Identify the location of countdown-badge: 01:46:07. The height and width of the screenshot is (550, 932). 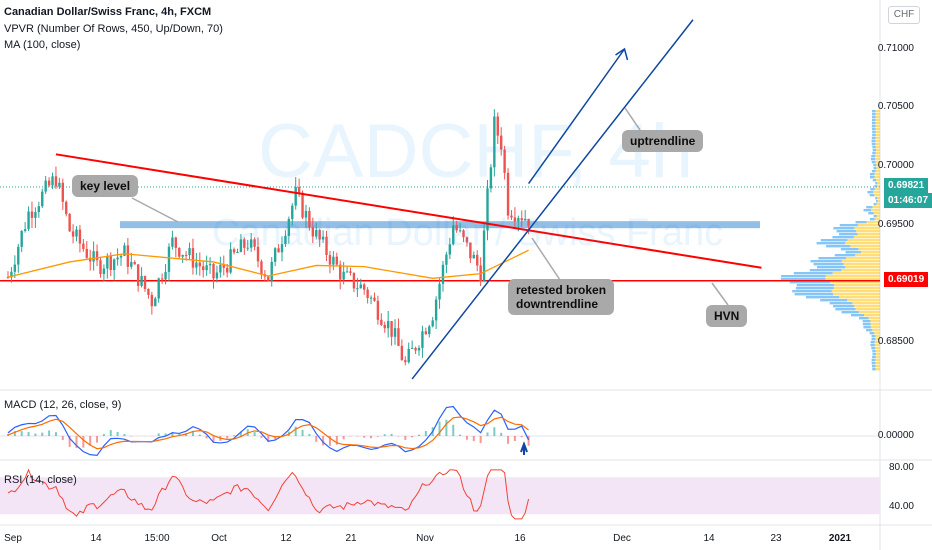
(908, 200).